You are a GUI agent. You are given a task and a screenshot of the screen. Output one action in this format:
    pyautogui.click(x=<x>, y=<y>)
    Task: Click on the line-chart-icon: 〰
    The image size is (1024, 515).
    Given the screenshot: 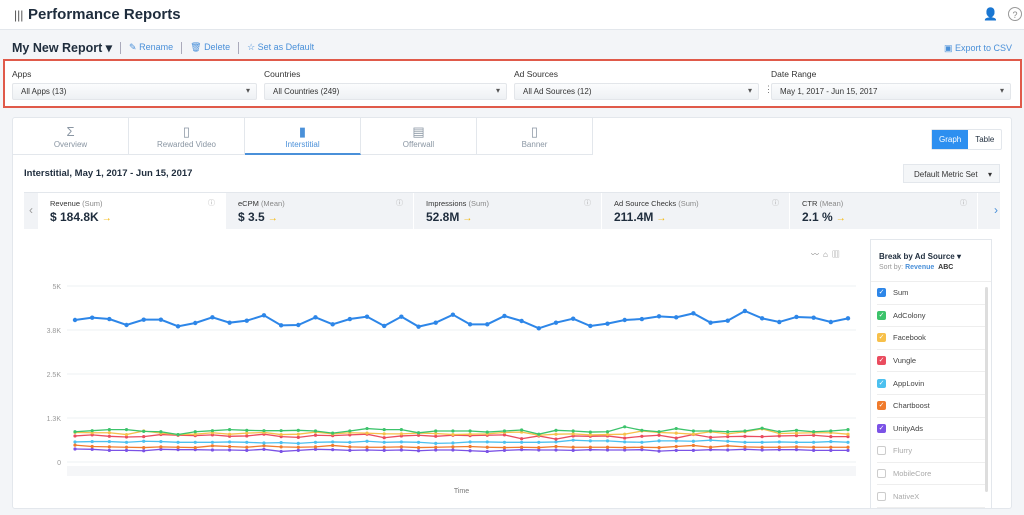 What is the action you would take?
    pyautogui.click(x=817, y=254)
    